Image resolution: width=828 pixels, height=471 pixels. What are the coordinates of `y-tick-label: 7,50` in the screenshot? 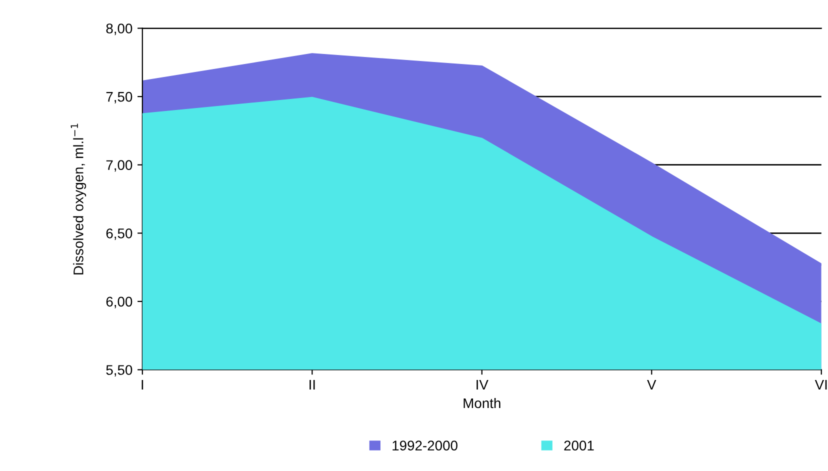 It's located at (119, 98).